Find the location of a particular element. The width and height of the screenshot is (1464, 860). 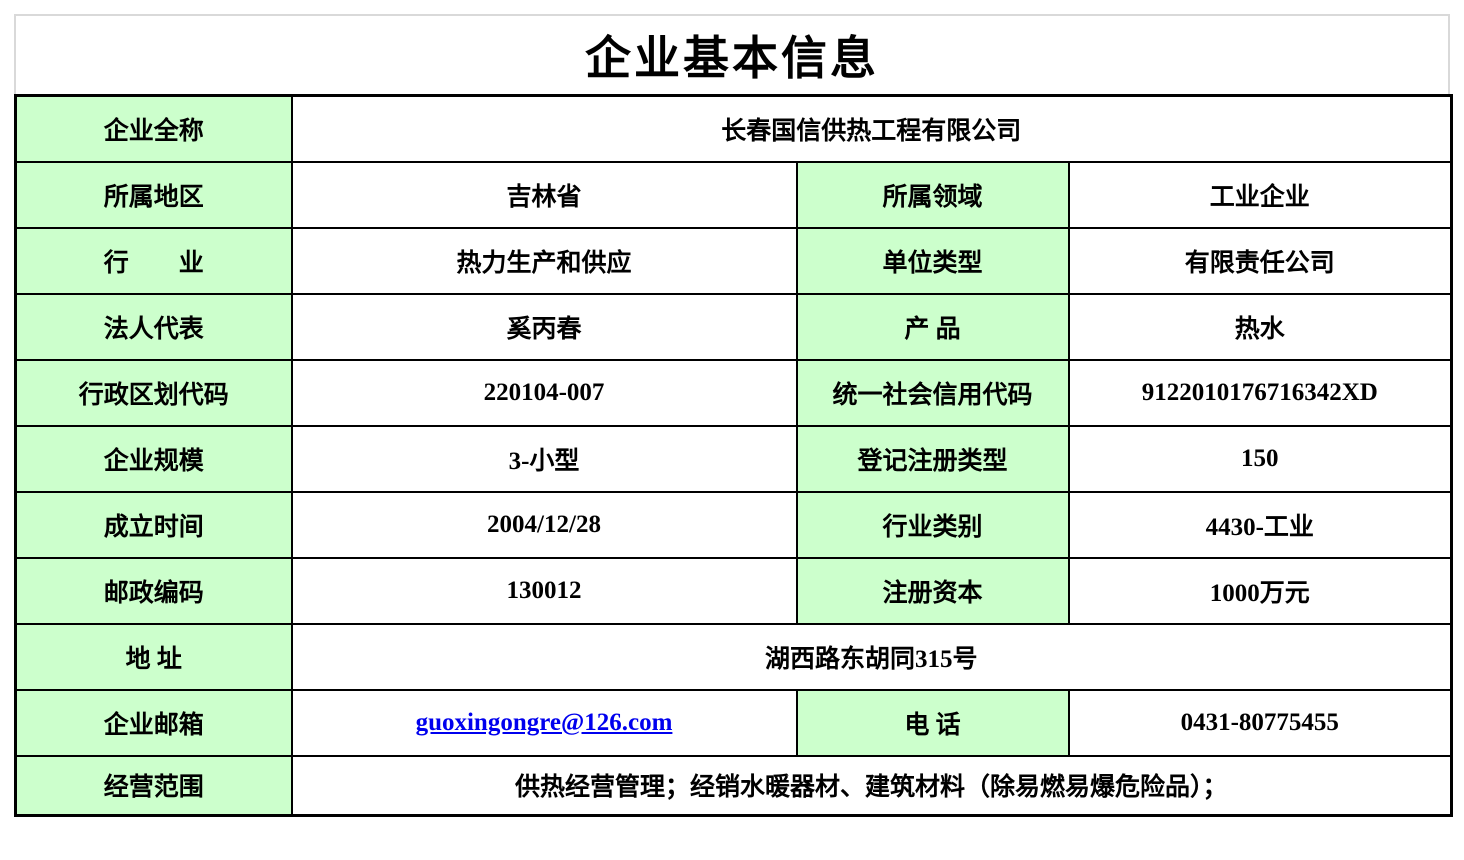

value-product: 热水 is located at coordinates (1260, 326).